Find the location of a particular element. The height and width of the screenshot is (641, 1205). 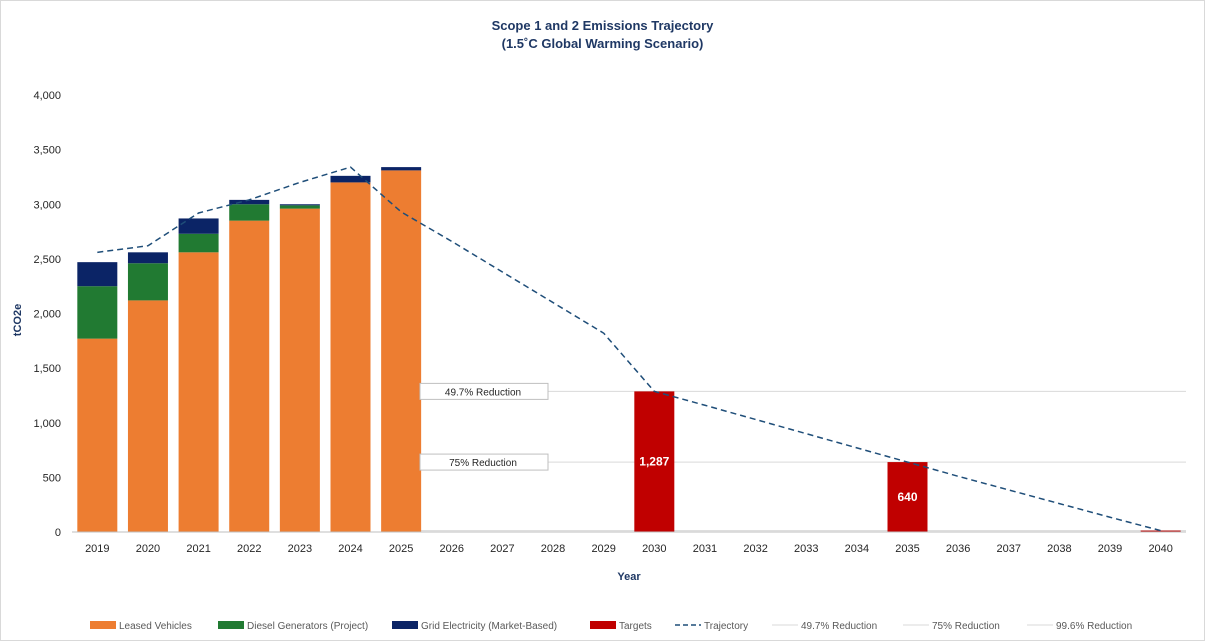

y-tick-label-3000: 3,000 is located at coordinates (47, 205).